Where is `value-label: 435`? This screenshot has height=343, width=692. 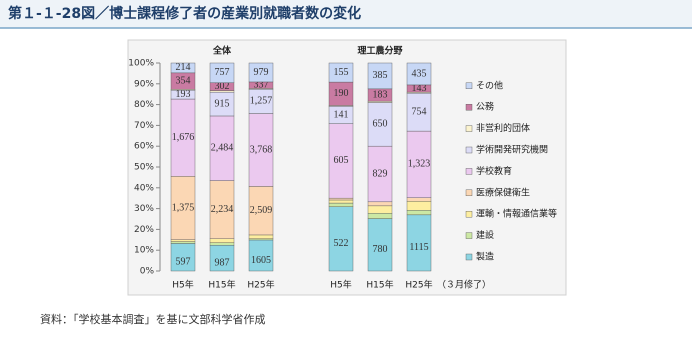
value-label: 435 is located at coordinates (419, 73).